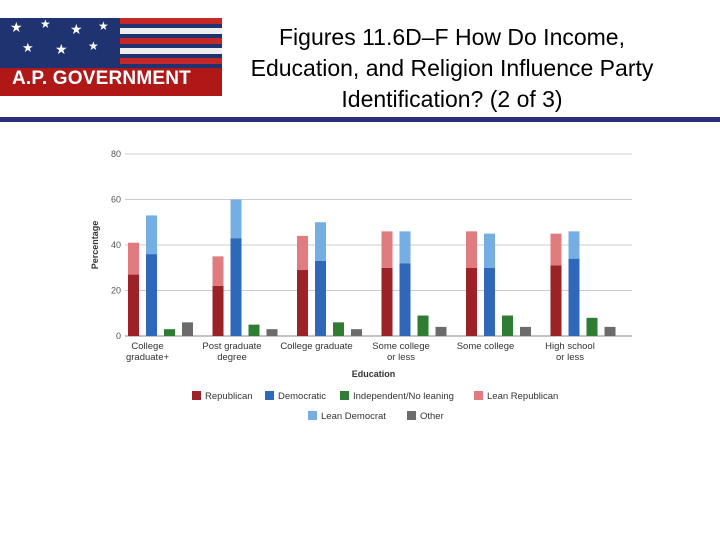 The image size is (720, 540). Describe the element at coordinates (452, 99) in the screenshot. I see `title-line-3: Identification? (2 of 3)` at that location.